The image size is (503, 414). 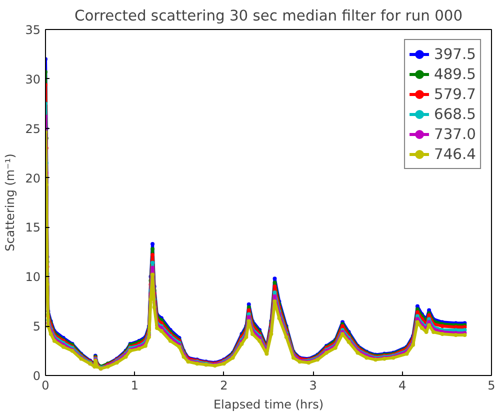 What do you see at coordinates (33, 129) in the screenshot?
I see `y-tick-label: 25` at bounding box center [33, 129].